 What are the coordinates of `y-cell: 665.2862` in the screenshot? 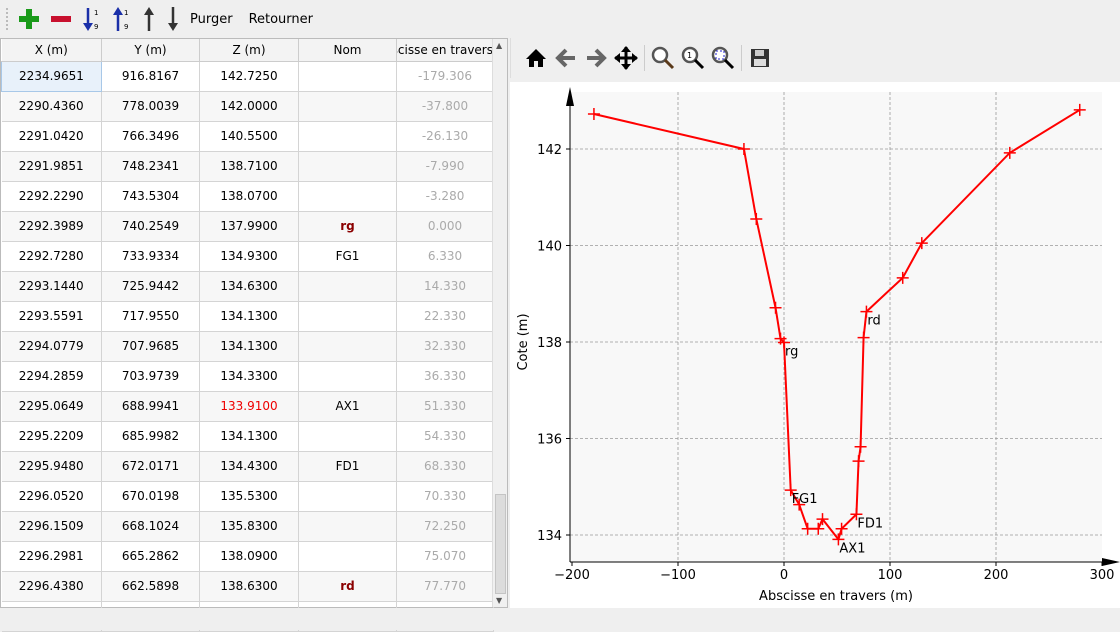 It's located at (150, 556).